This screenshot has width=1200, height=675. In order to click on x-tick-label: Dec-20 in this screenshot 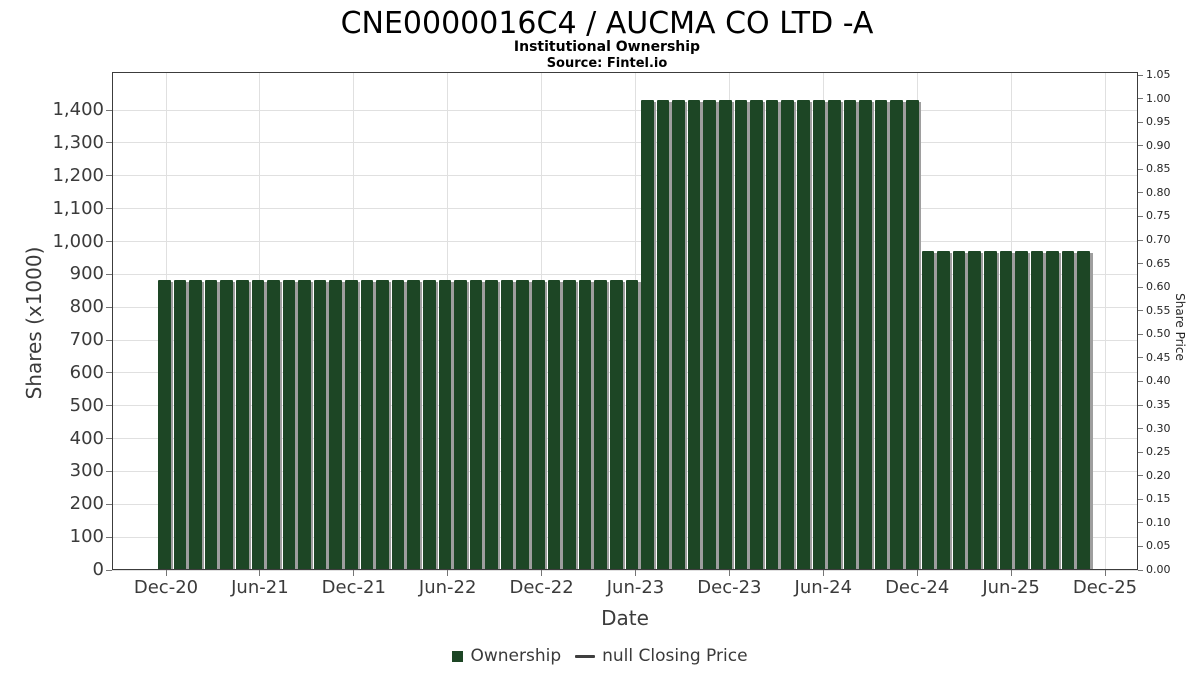, I will do `click(166, 587)`.